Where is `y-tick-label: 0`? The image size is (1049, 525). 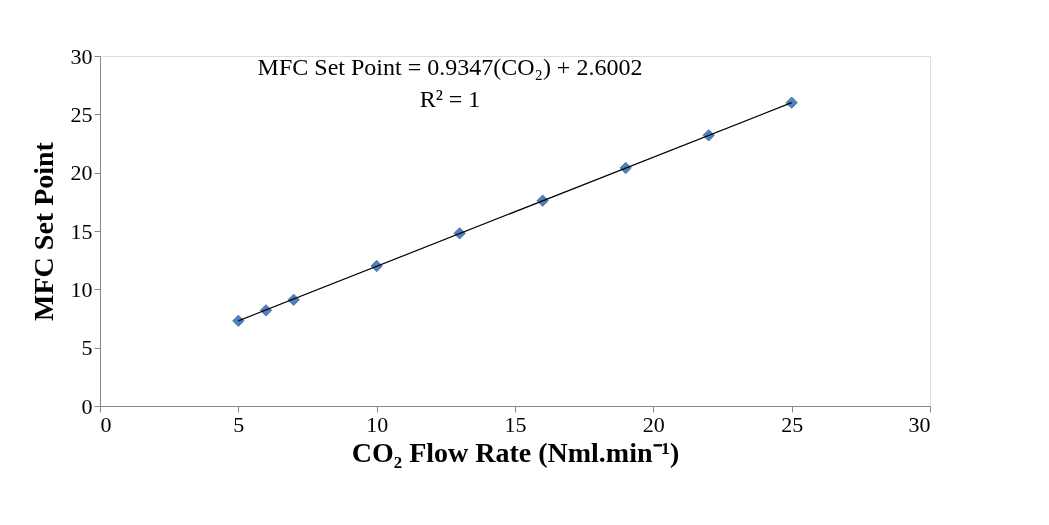
y-tick-label: 0 is located at coordinates (87, 406).